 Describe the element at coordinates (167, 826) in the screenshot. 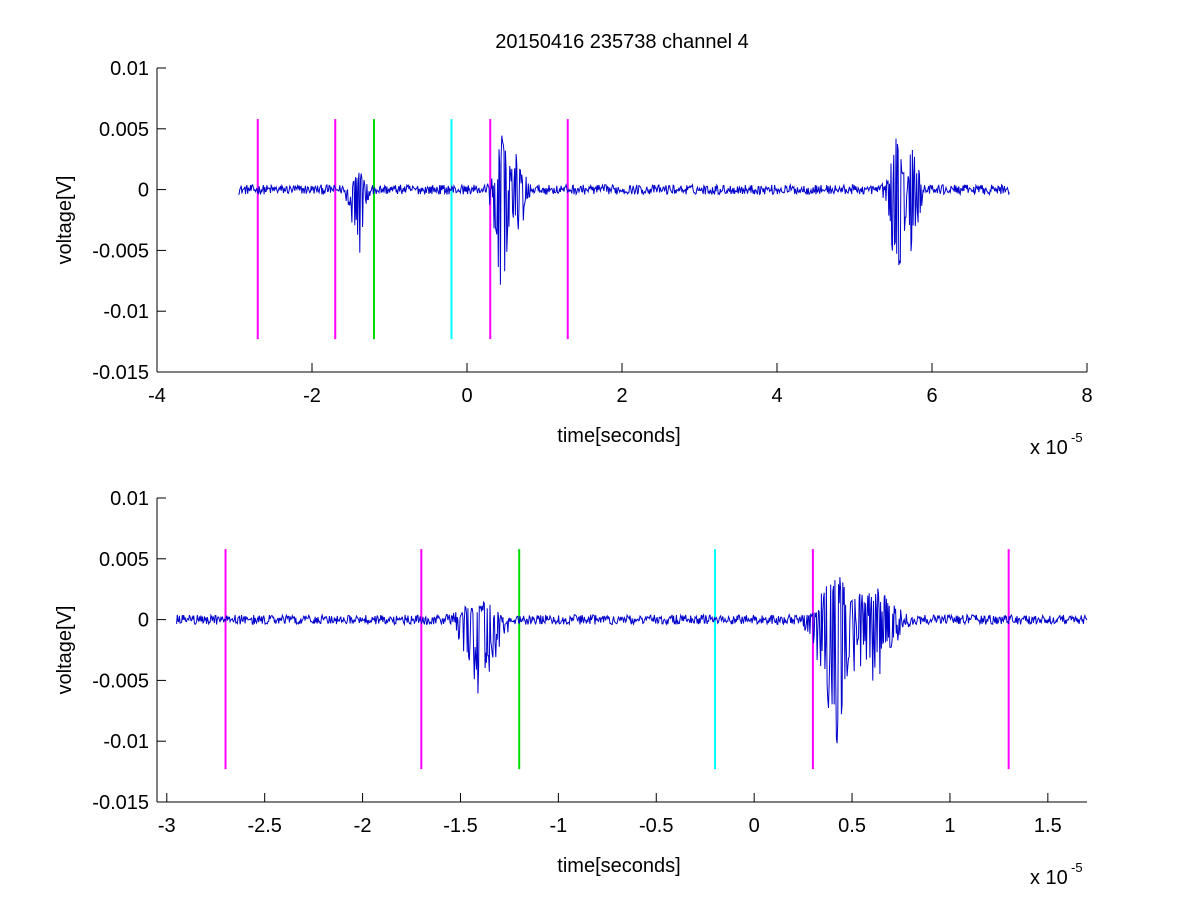

I see `x-tick-label: -3` at that location.